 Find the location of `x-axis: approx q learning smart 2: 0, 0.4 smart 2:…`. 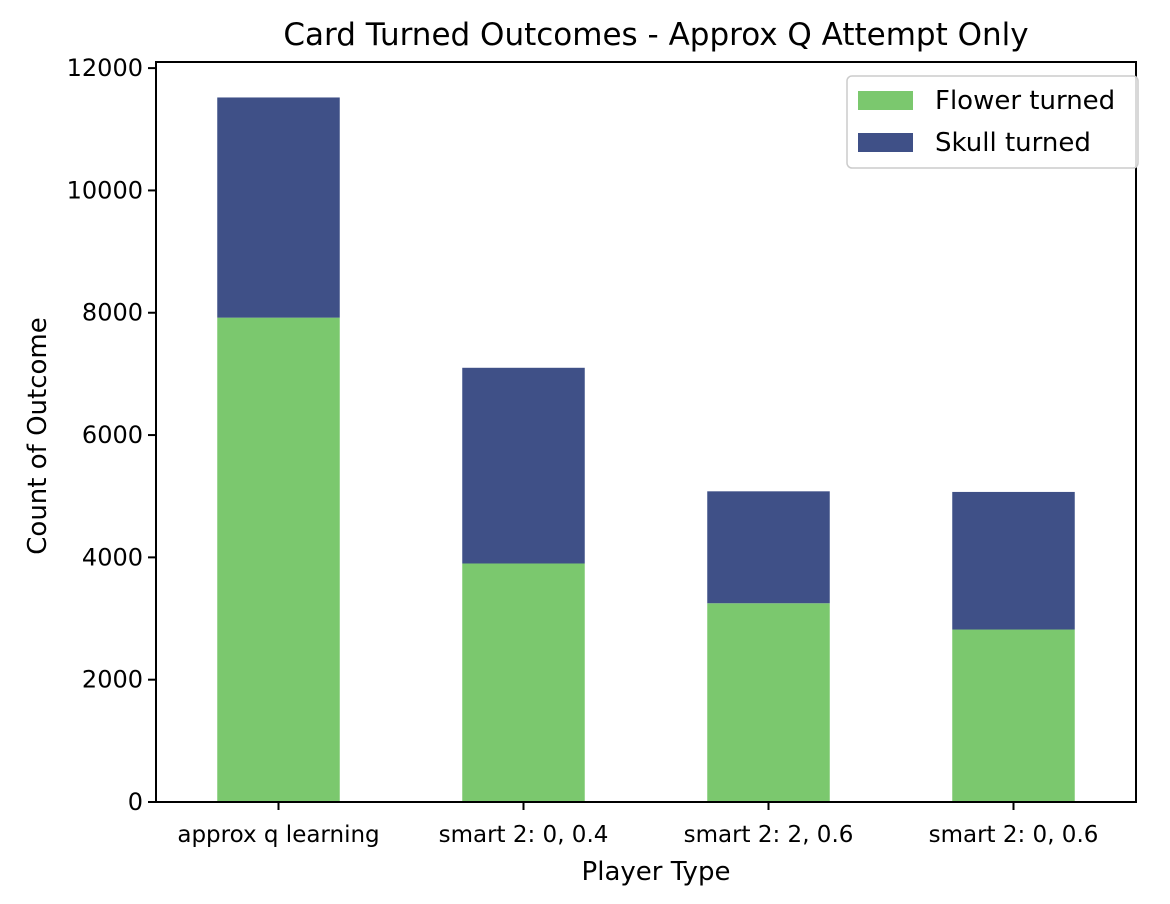

x-axis: approx q learning smart 2: 0, 0.4 smart 2:… is located at coordinates (637, 825).